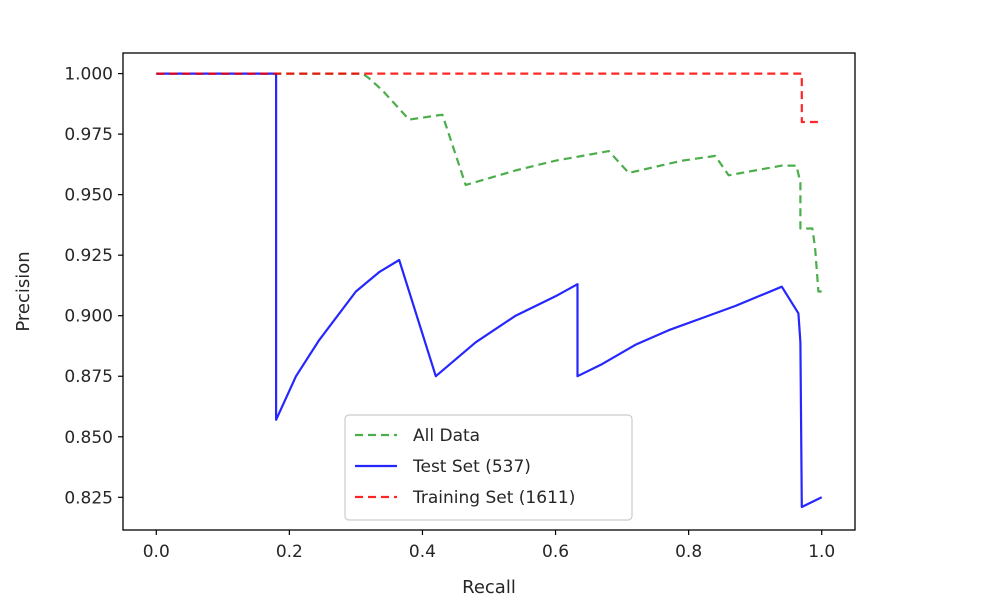  What do you see at coordinates (88, 498) in the screenshot?
I see `y-tick-label: 0.825` at bounding box center [88, 498].